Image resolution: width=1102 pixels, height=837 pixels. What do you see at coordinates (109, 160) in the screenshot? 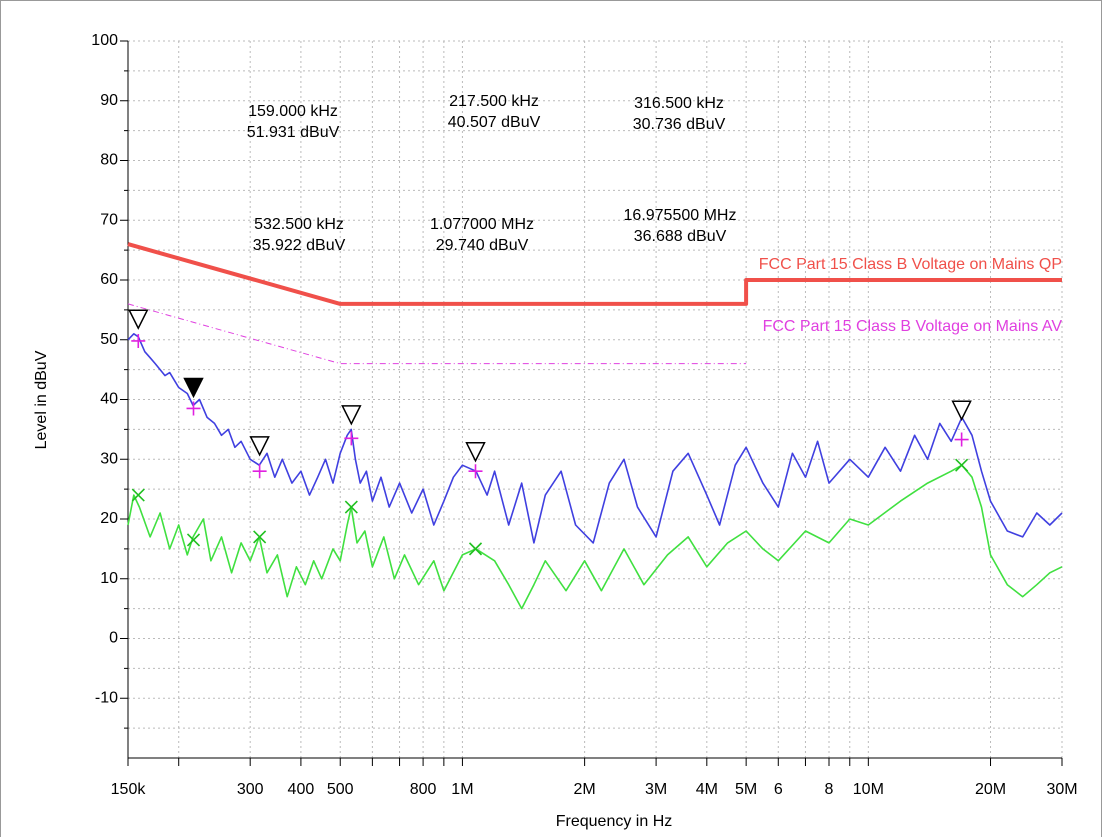
I see `y-tick-label: 80` at bounding box center [109, 160].